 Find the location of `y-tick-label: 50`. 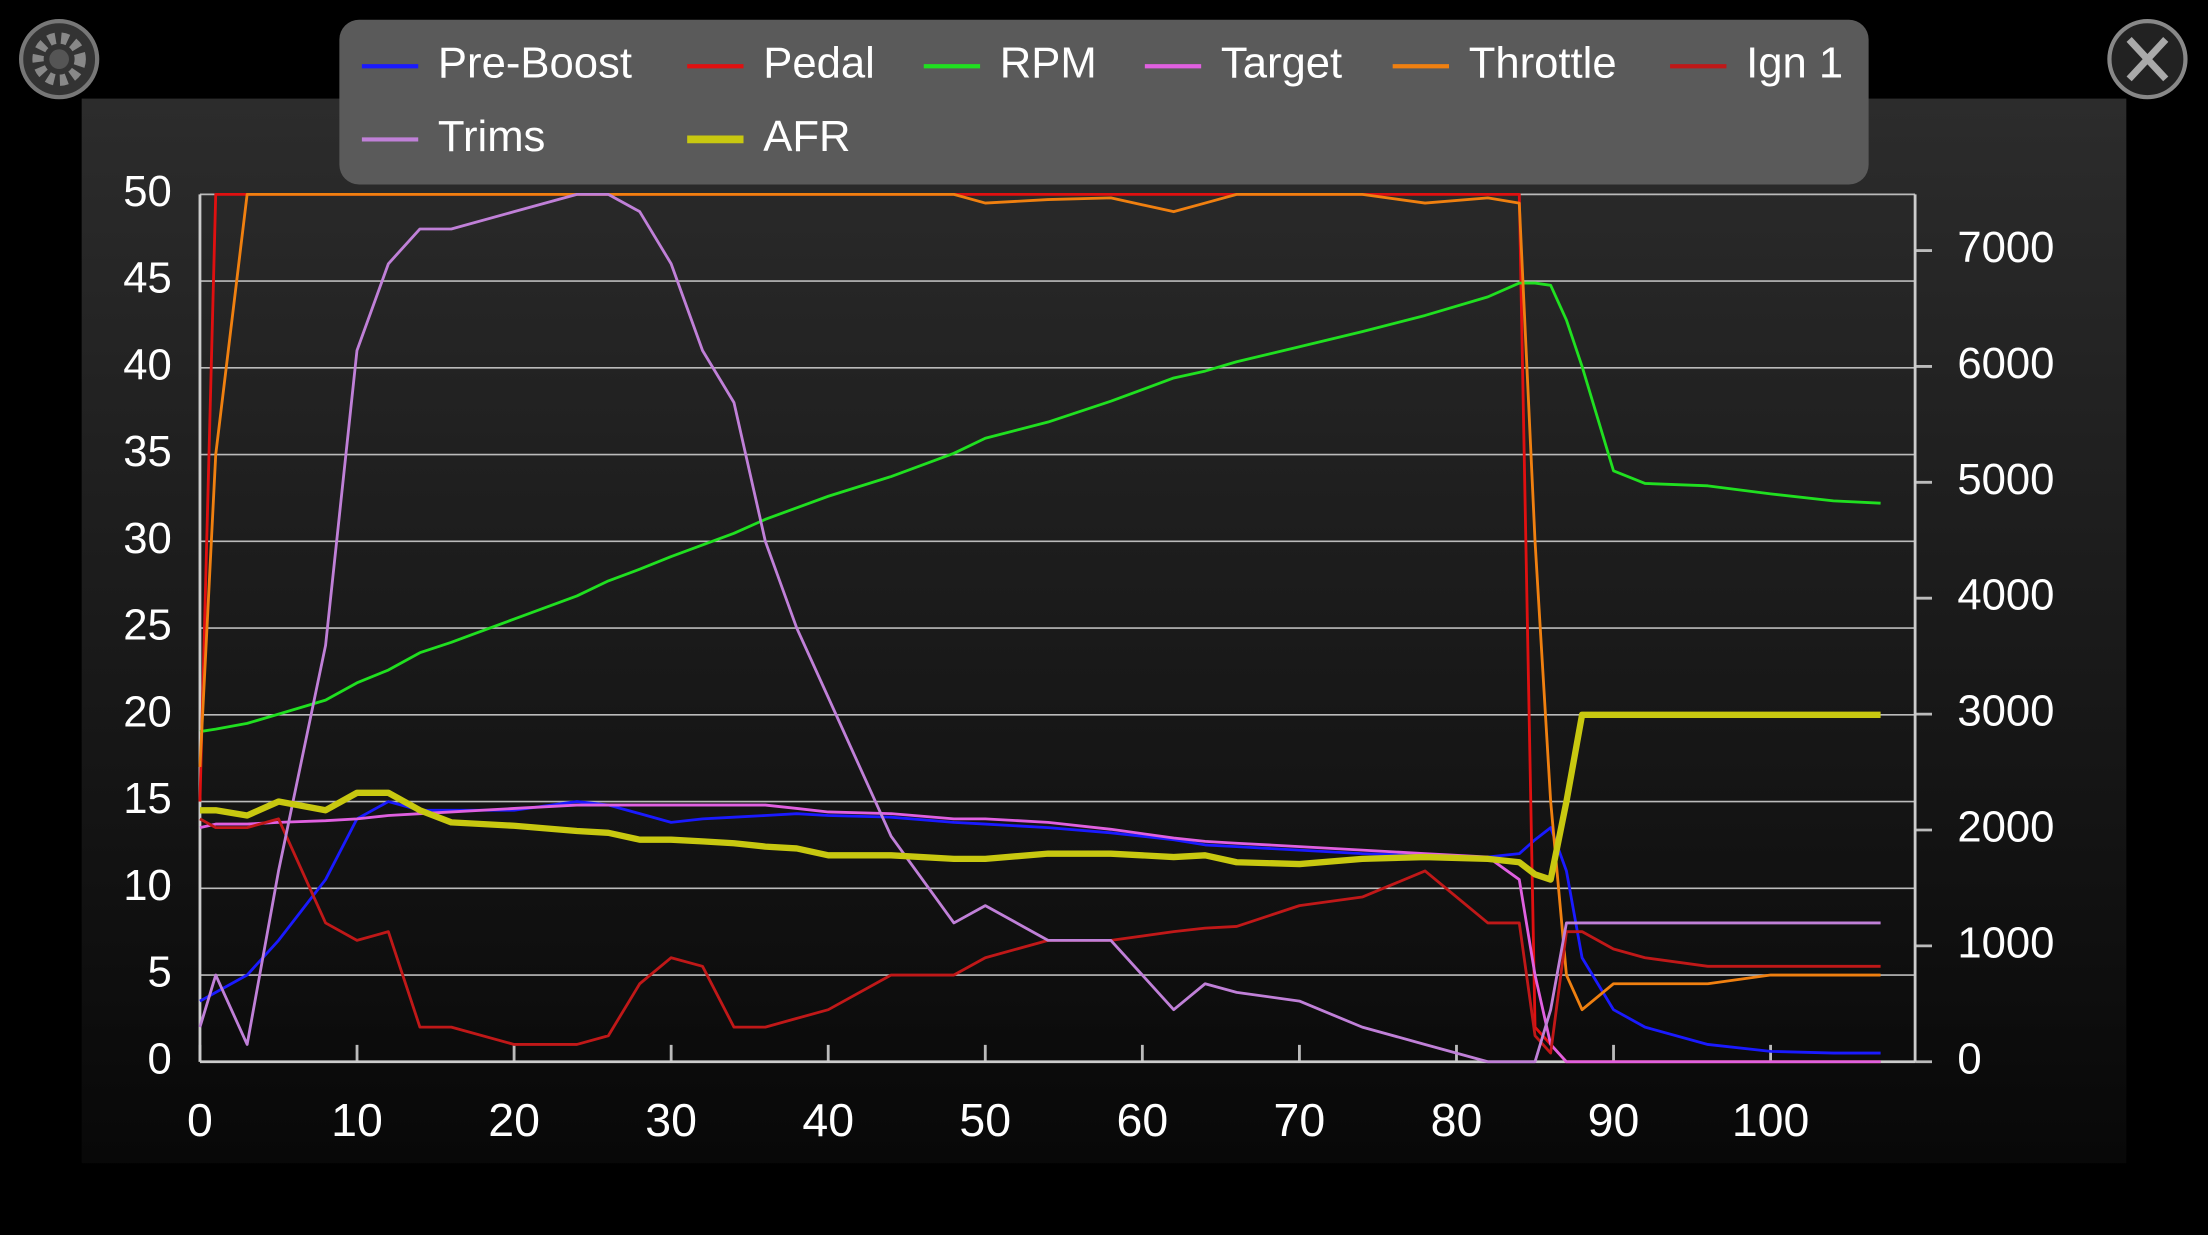

y-tick-label: 50 is located at coordinates (147, 191).